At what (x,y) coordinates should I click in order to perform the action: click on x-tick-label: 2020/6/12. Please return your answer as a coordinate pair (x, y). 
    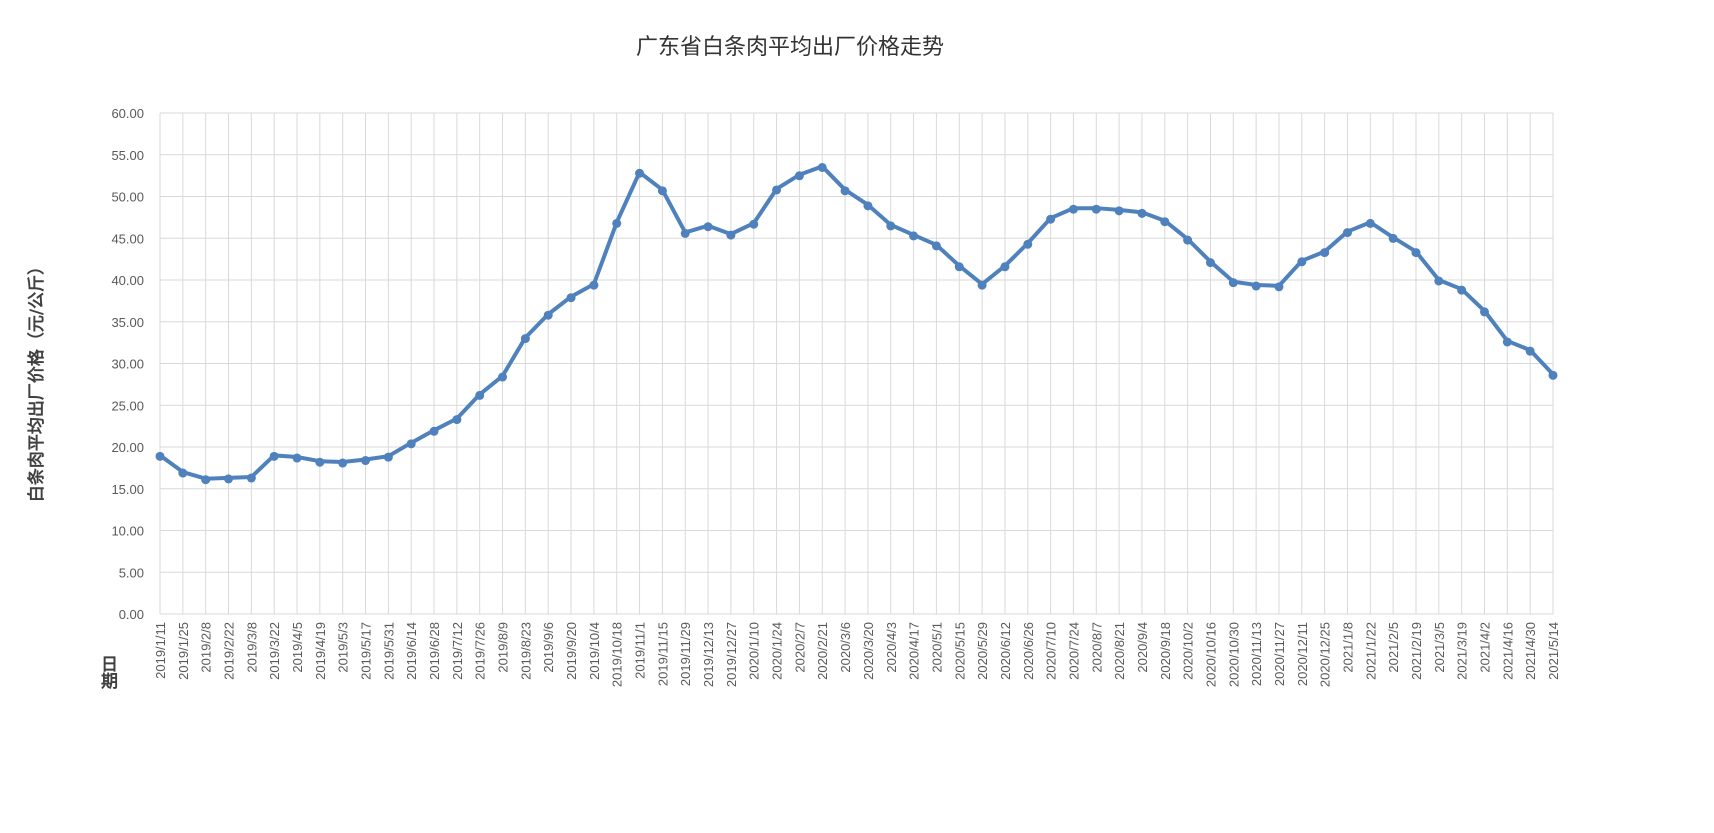
    Looking at the image, I should click on (1005, 651).